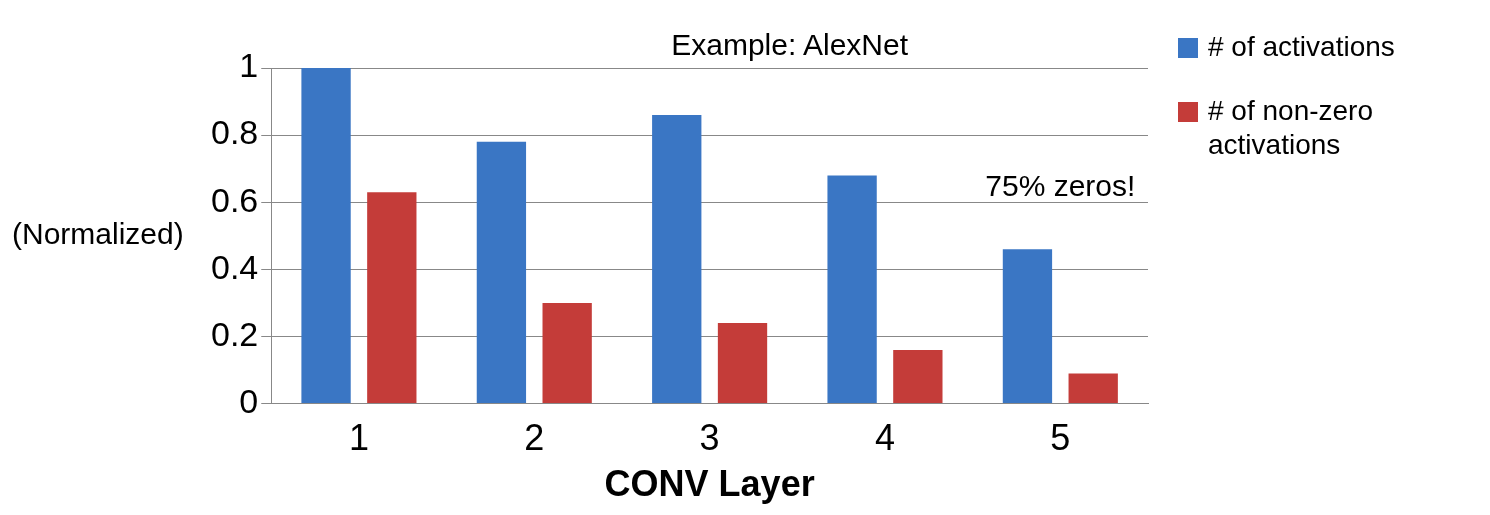 The width and height of the screenshot is (1490, 515). What do you see at coordinates (358, 438) in the screenshot?
I see `x-tick-label: 1` at bounding box center [358, 438].